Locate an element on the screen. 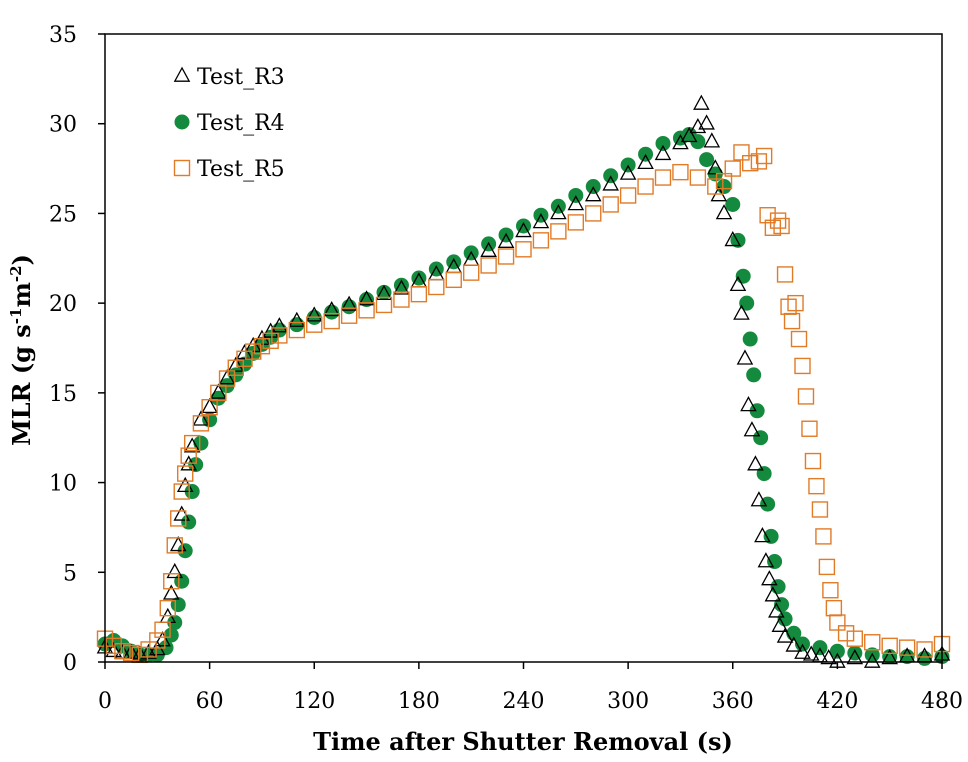 The height and width of the screenshot is (762, 968). x-tick-label: 420 is located at coordinates (837, 701).